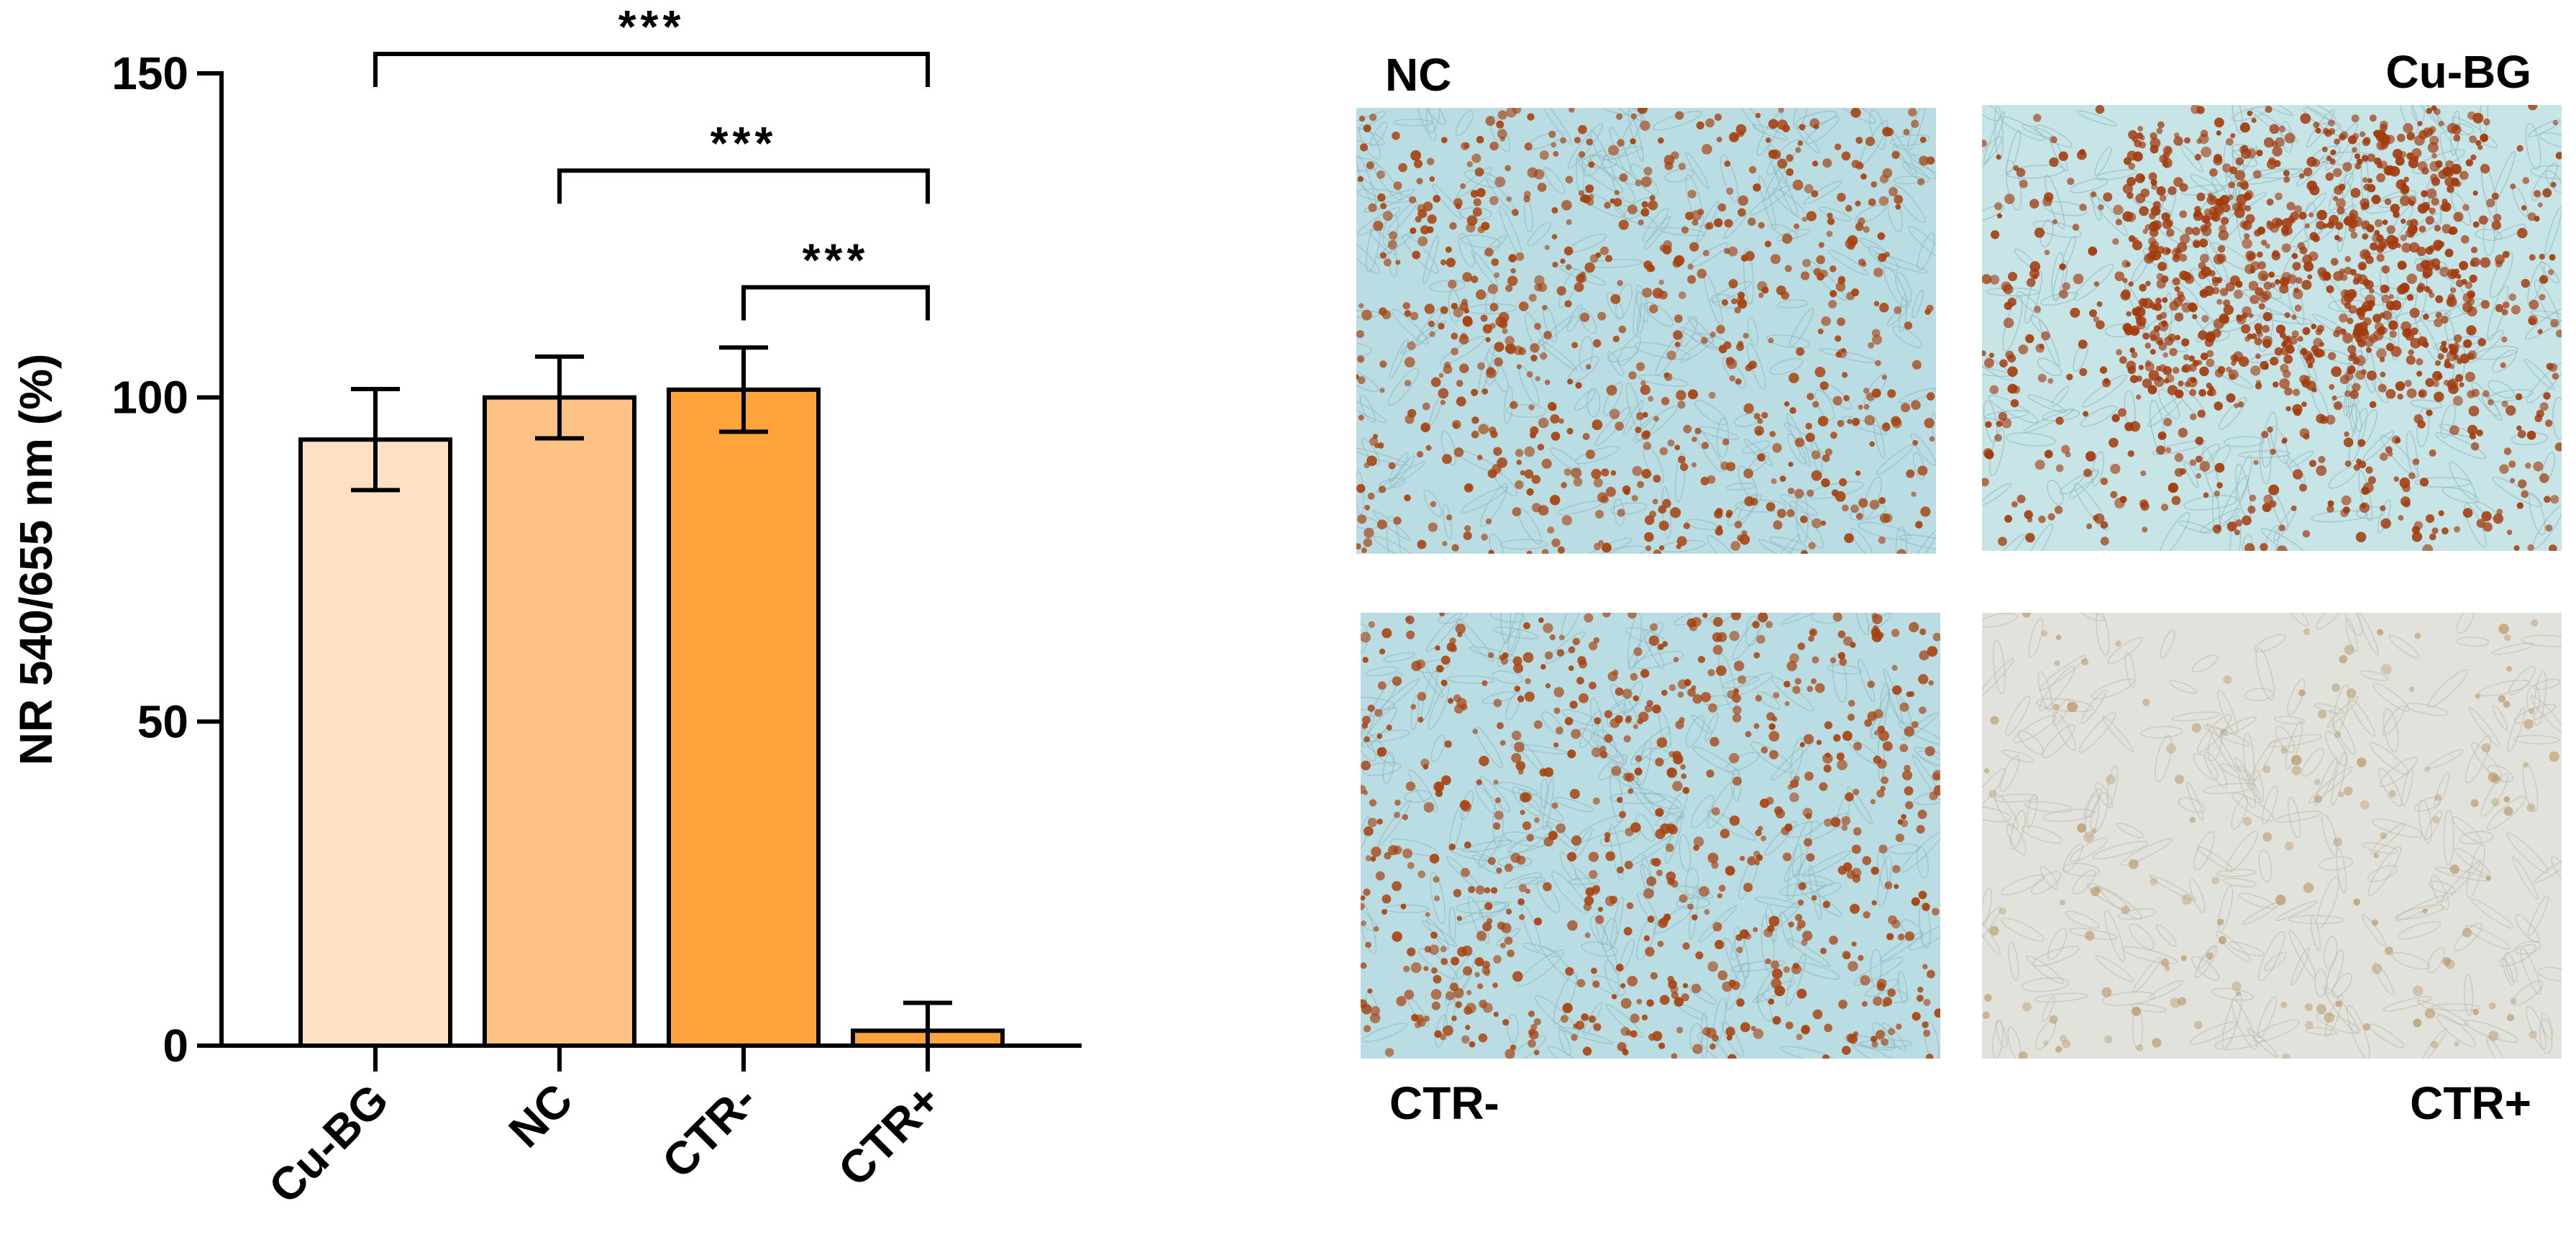 The height and width of the screenshot is (1247, 2576). I want to click on y-tick-label-0: 0, so click(175, 1046).